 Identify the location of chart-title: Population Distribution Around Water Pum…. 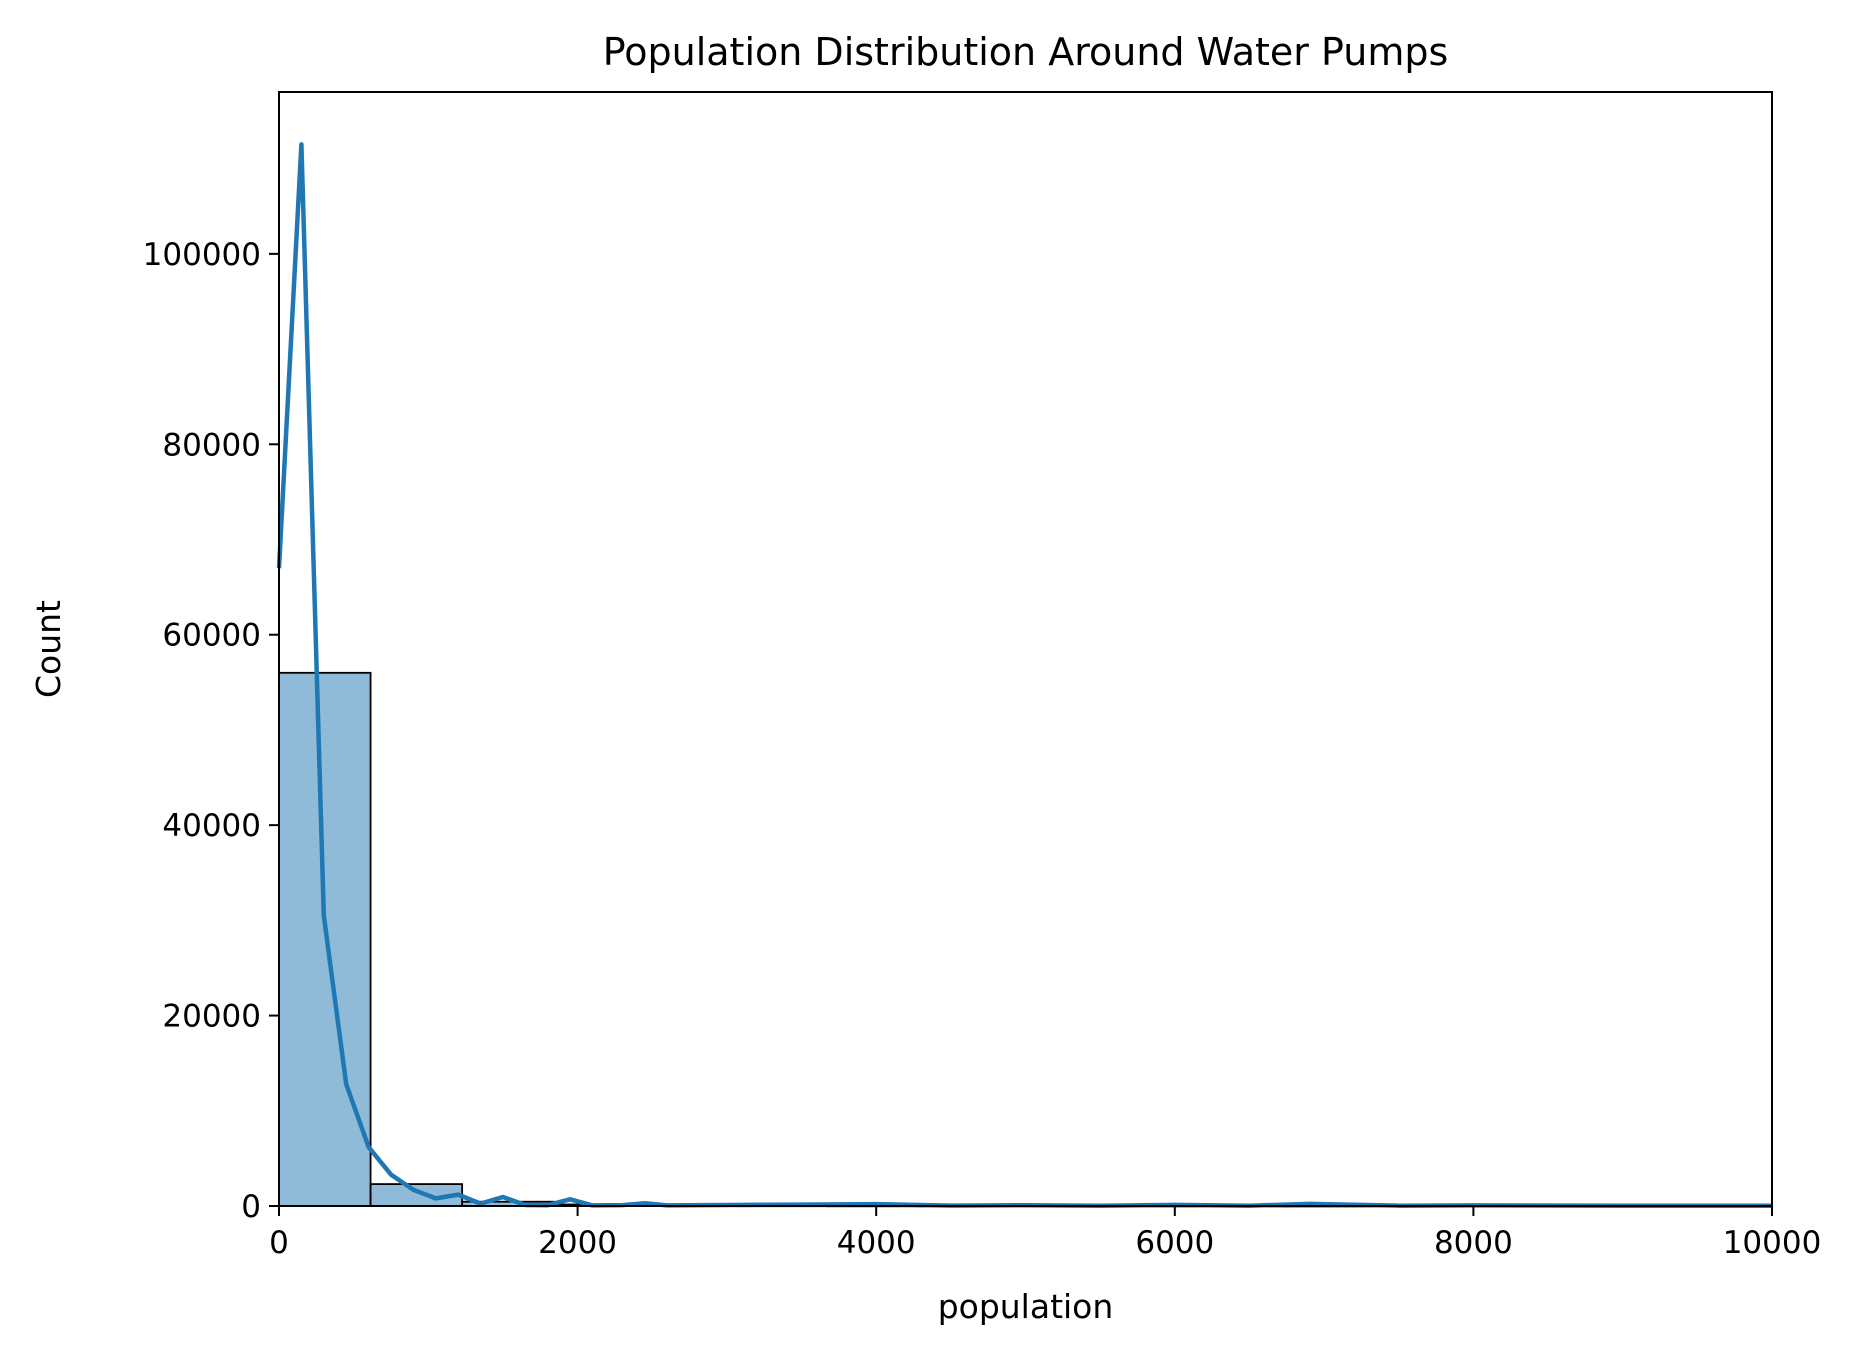
(1026, 52).